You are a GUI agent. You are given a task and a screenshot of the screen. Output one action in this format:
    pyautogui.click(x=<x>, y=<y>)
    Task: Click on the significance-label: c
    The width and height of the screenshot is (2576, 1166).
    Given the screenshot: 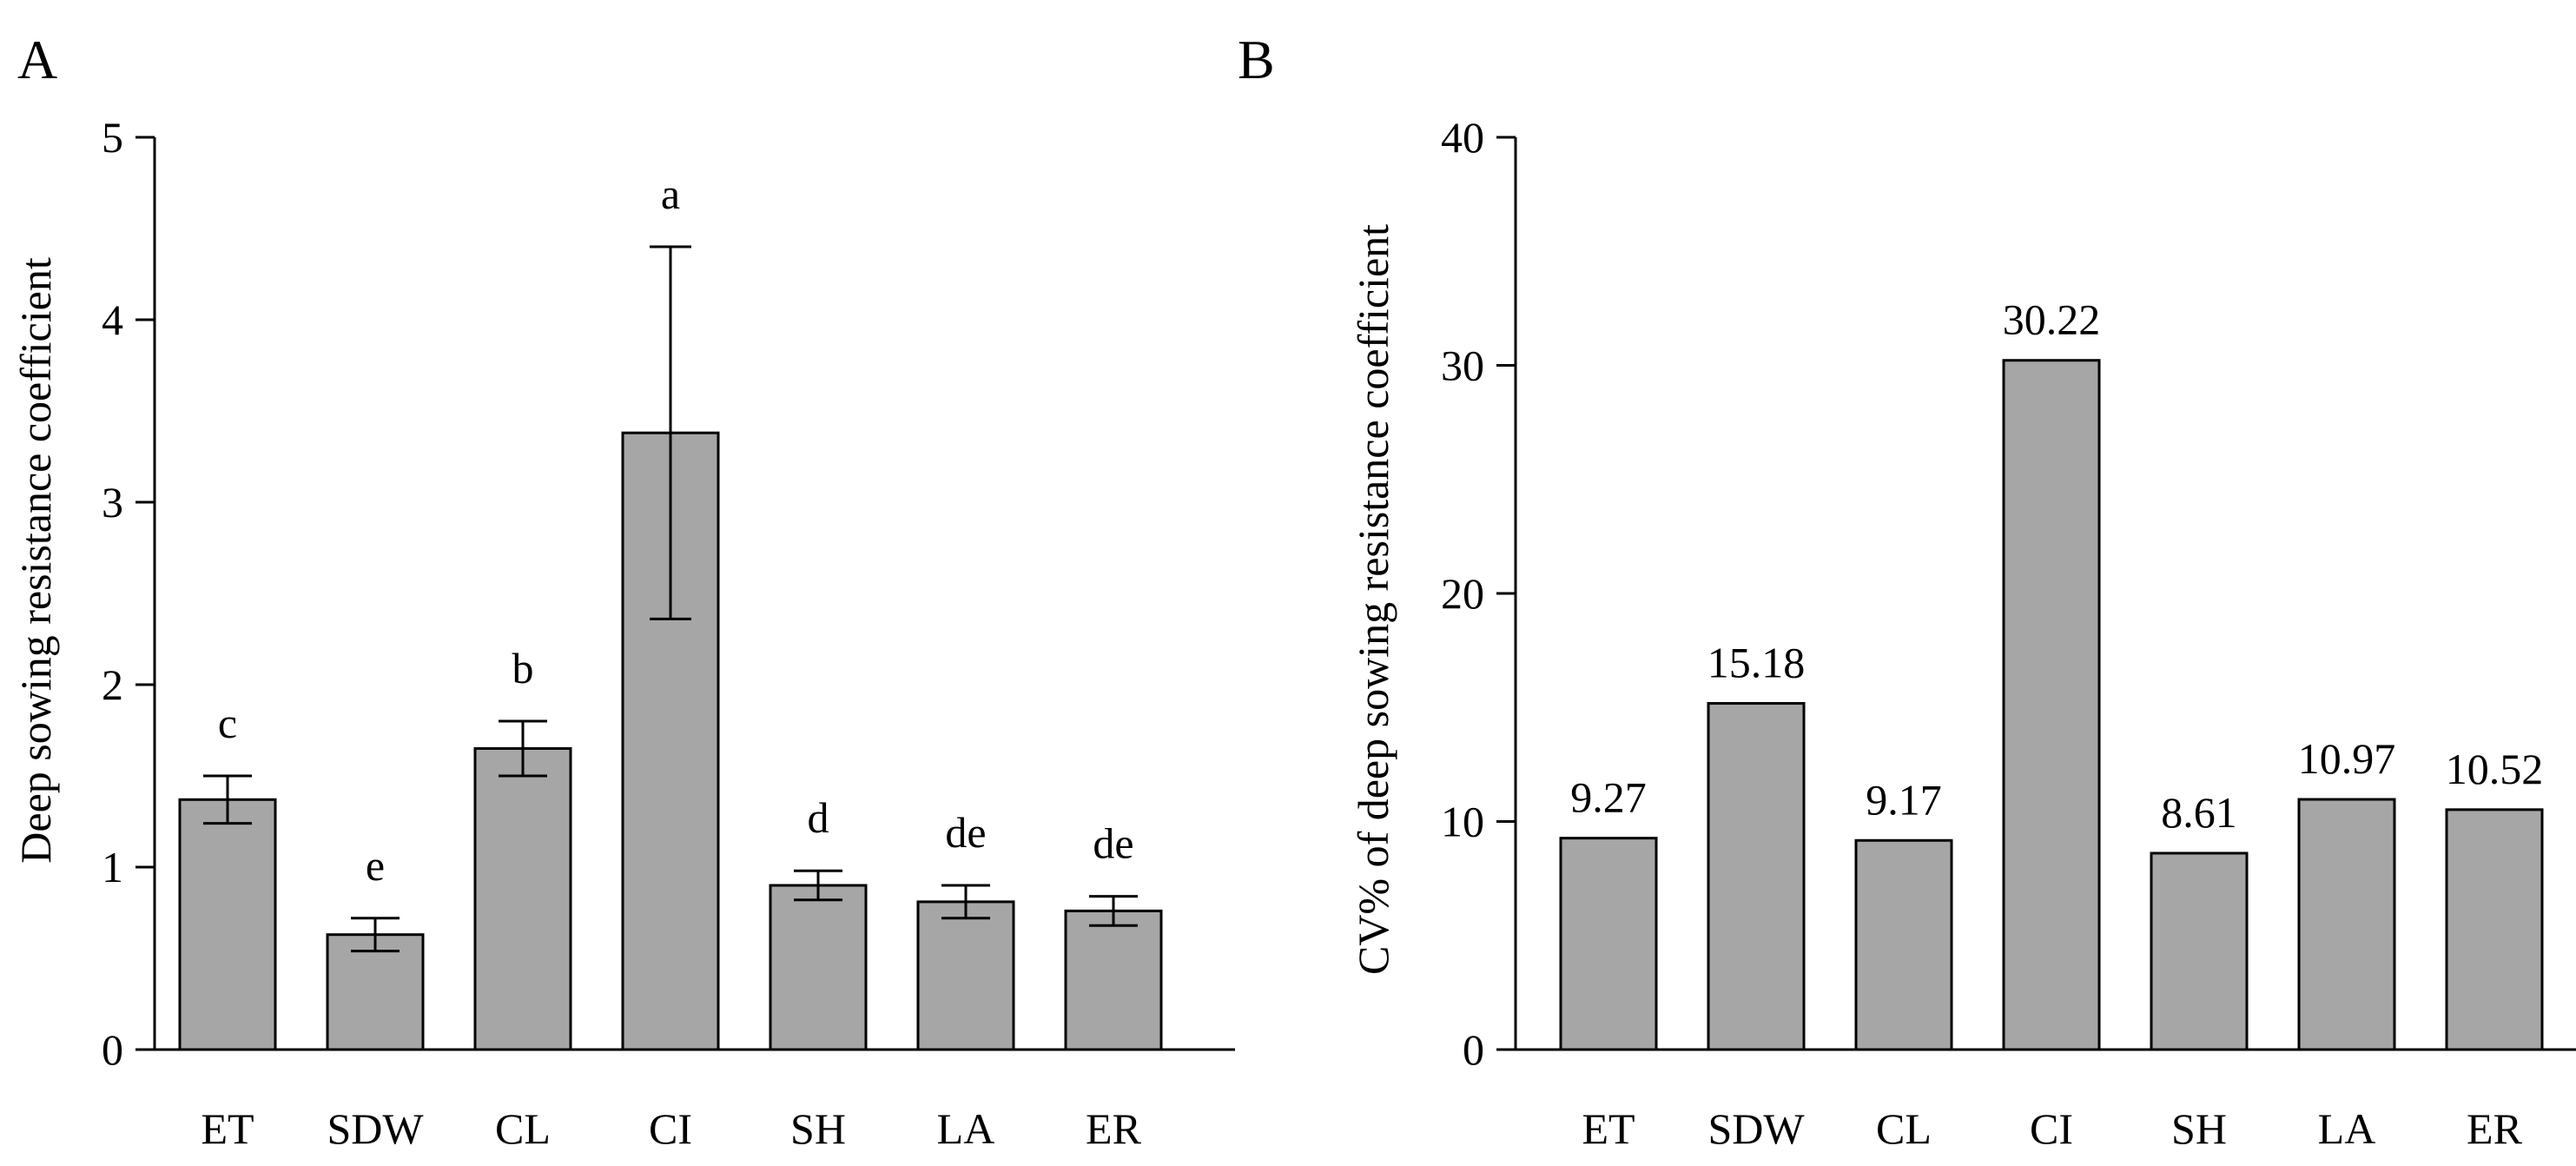 What is the action you would take?
    pyautogui.click(x=227, y=723)
    